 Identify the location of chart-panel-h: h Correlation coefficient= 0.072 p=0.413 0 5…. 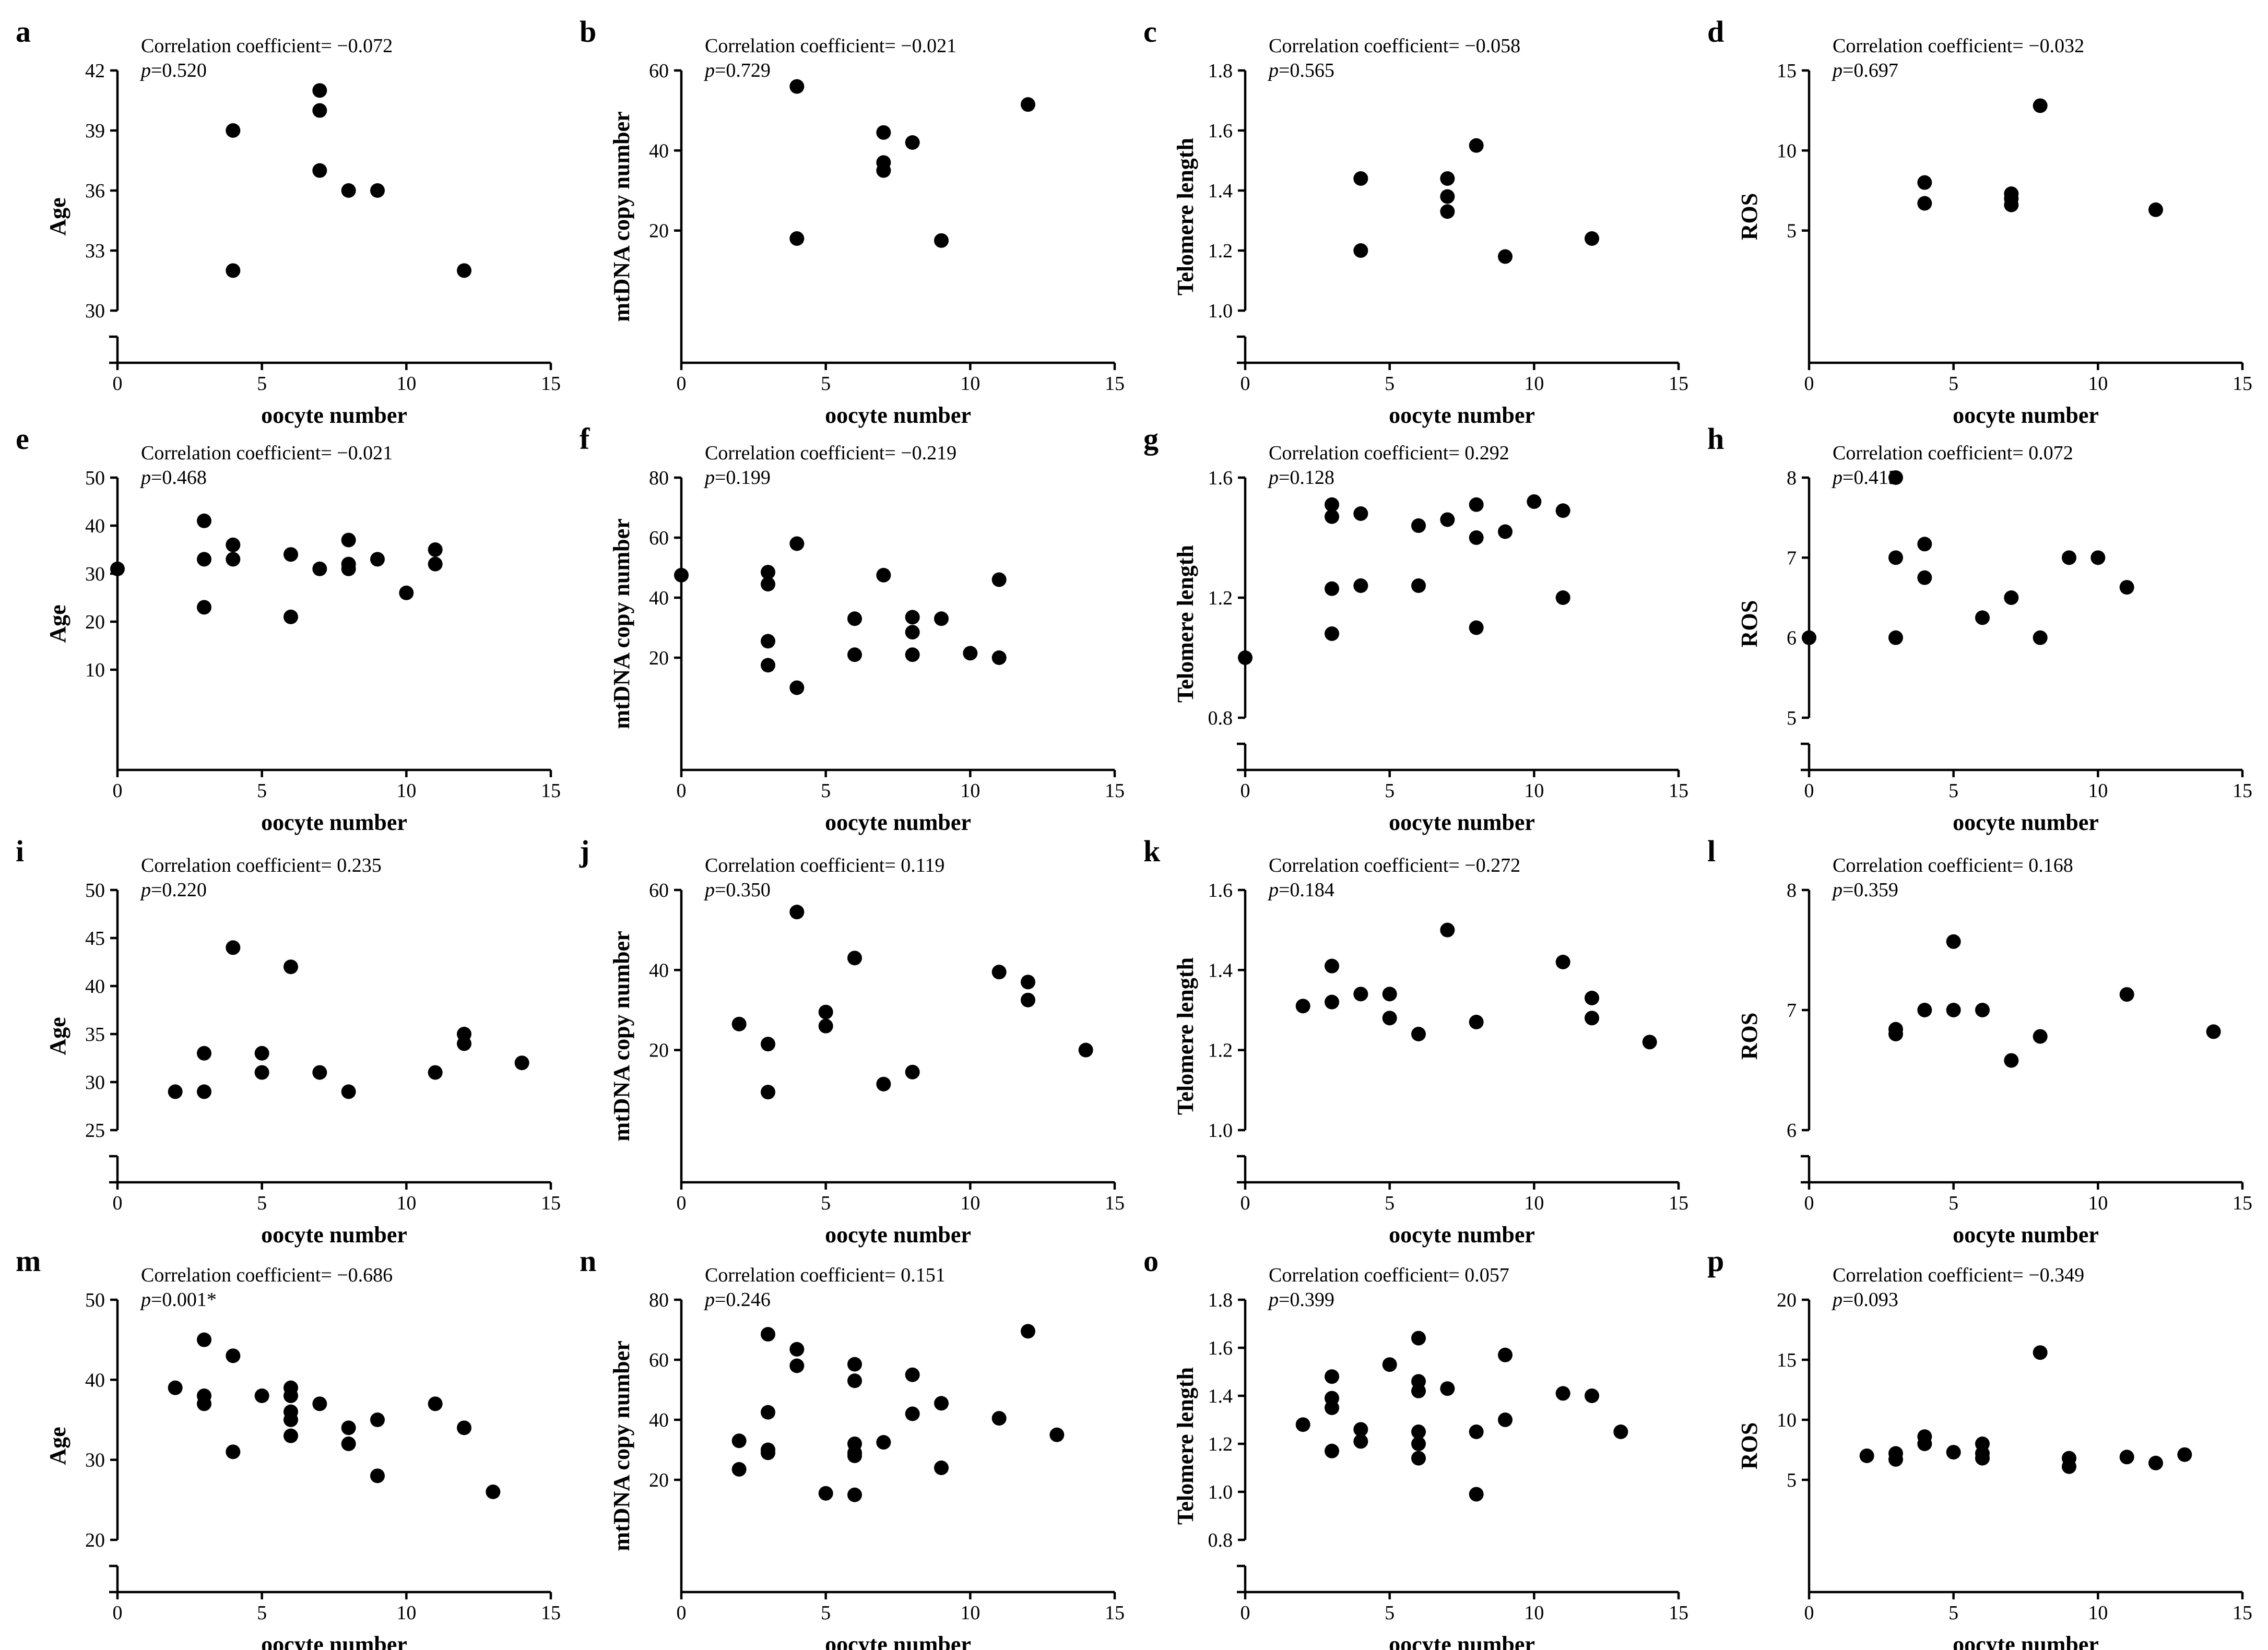
(1980, 628).